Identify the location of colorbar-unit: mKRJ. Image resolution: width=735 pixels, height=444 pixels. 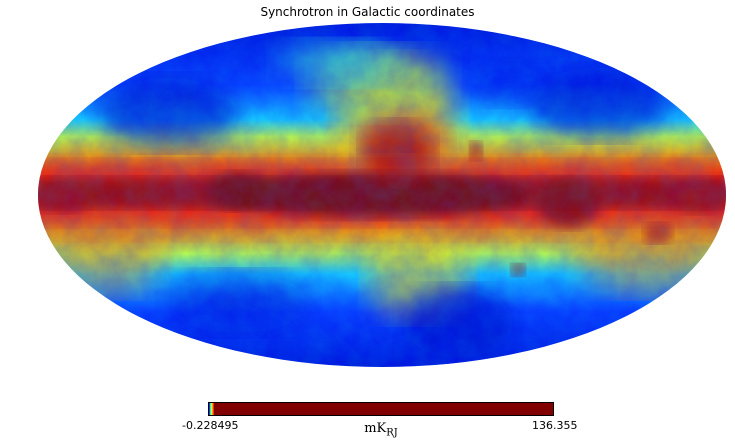
(367, 430).